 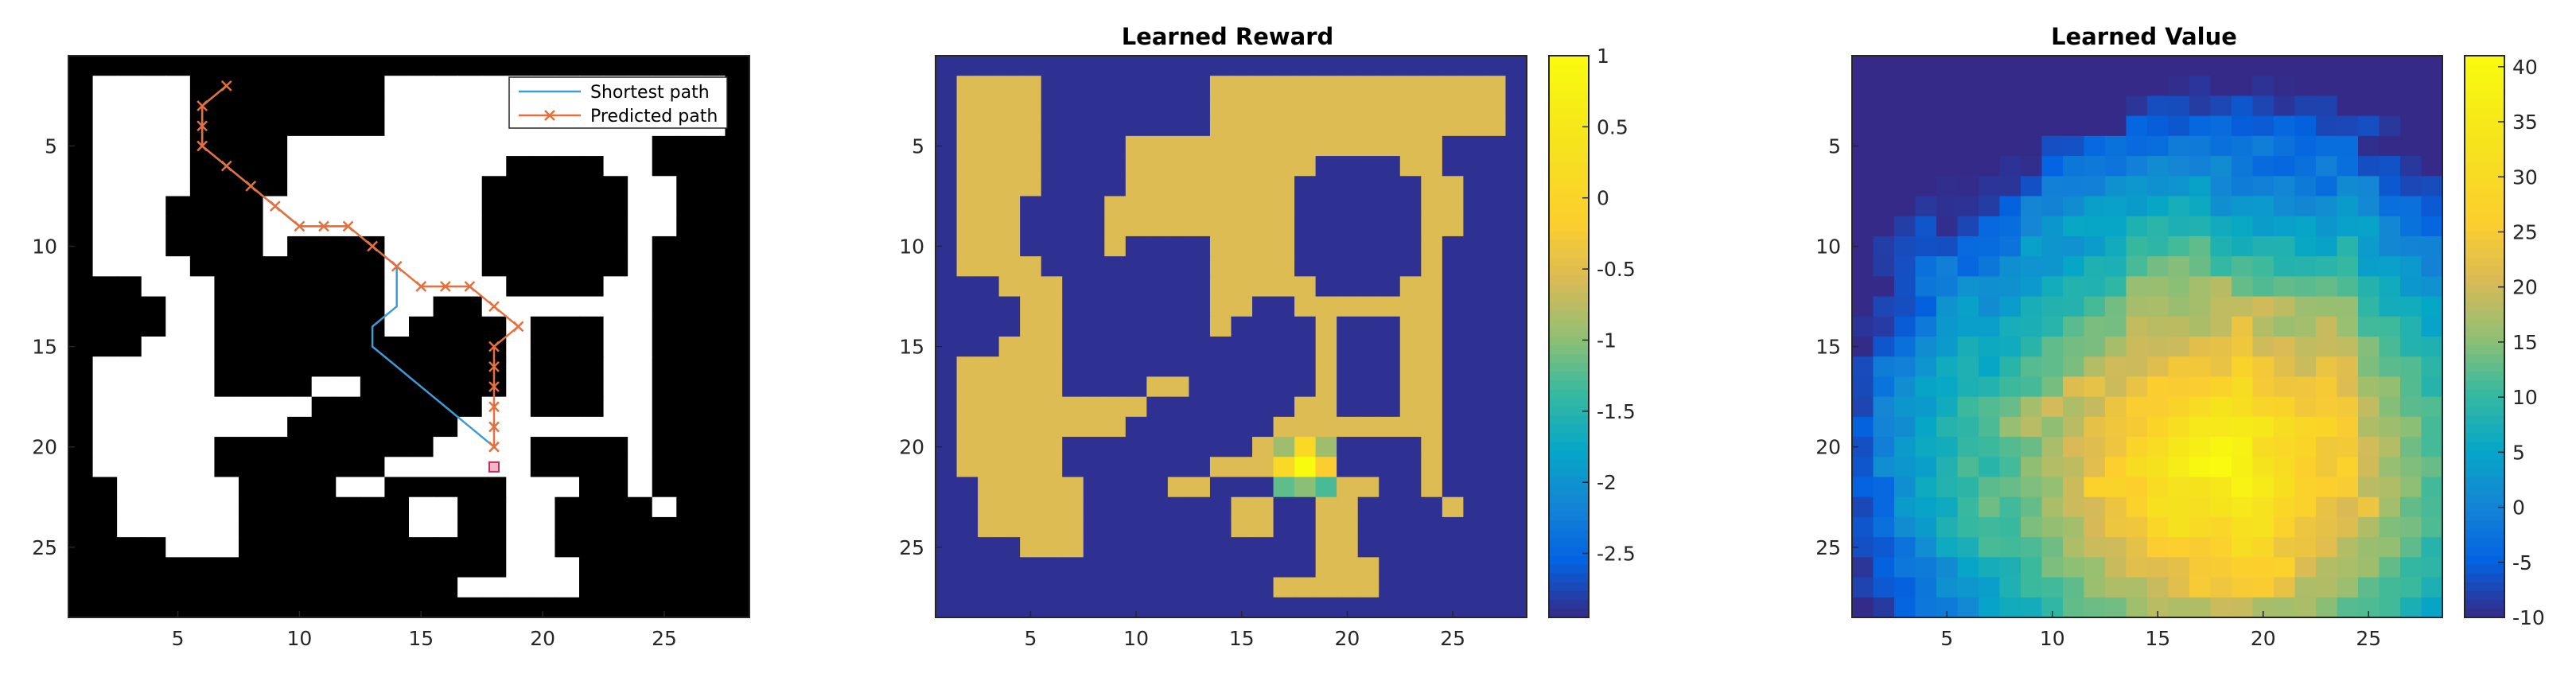 What do you see at coordinates (2264, 638) in the screenshot?
I see `x-tick-label: 20` at bounding box center [2264, 638].